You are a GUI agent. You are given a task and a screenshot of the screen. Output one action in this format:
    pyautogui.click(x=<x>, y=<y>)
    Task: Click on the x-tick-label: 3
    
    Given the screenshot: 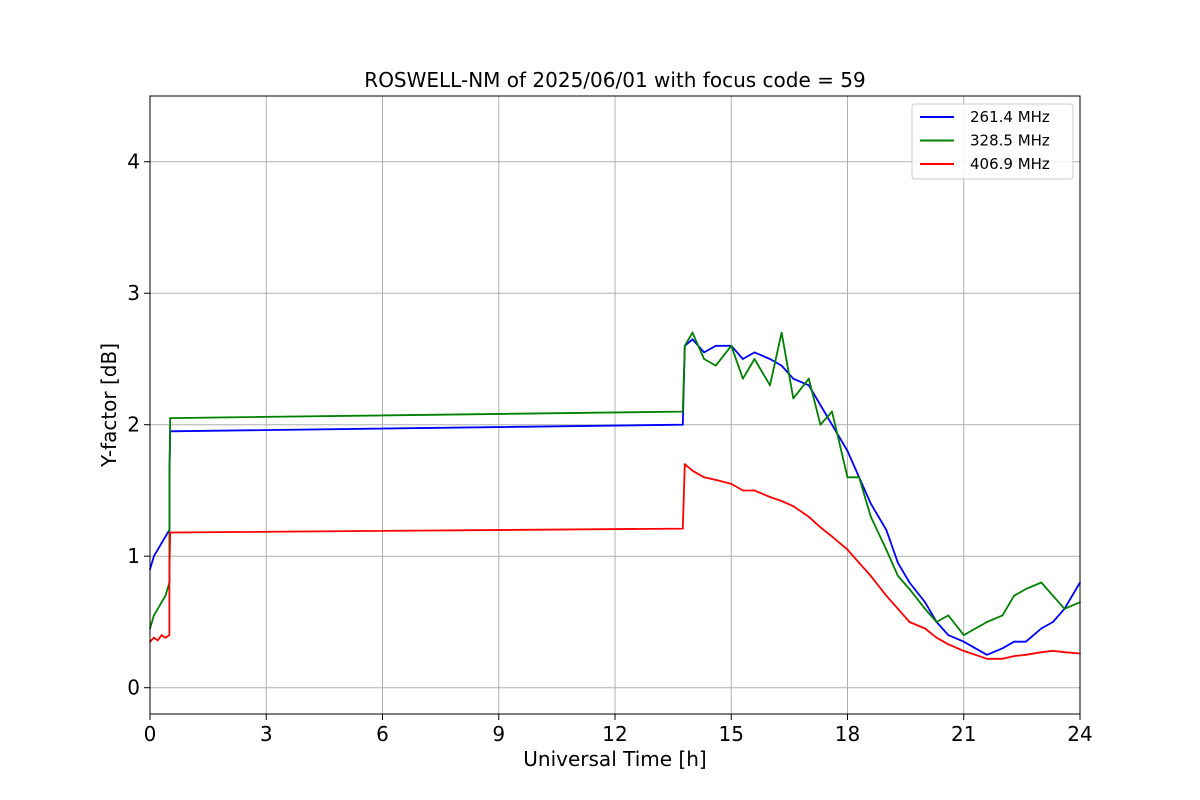 What is the action you would take?
    pyautogui.click(x=266, y=734)
    